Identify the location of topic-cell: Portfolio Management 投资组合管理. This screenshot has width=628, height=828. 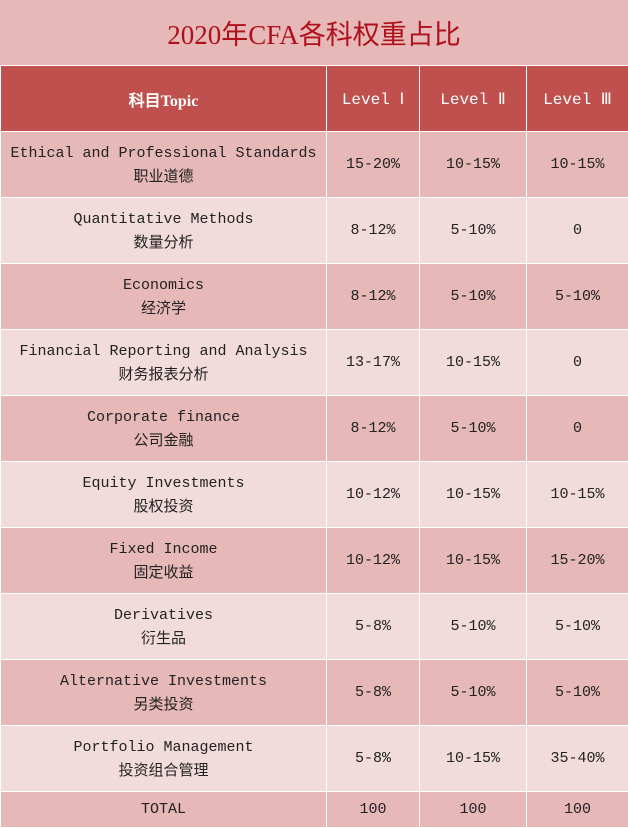
(163, 758).